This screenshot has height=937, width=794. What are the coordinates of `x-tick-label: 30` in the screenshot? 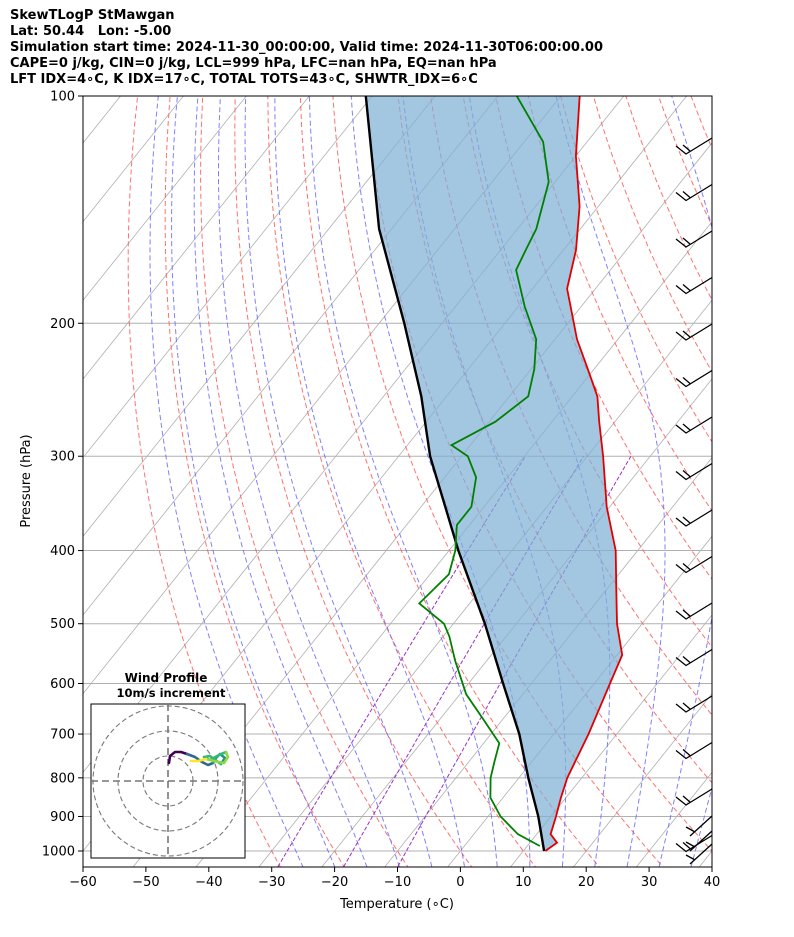 It's located at (649, 882).